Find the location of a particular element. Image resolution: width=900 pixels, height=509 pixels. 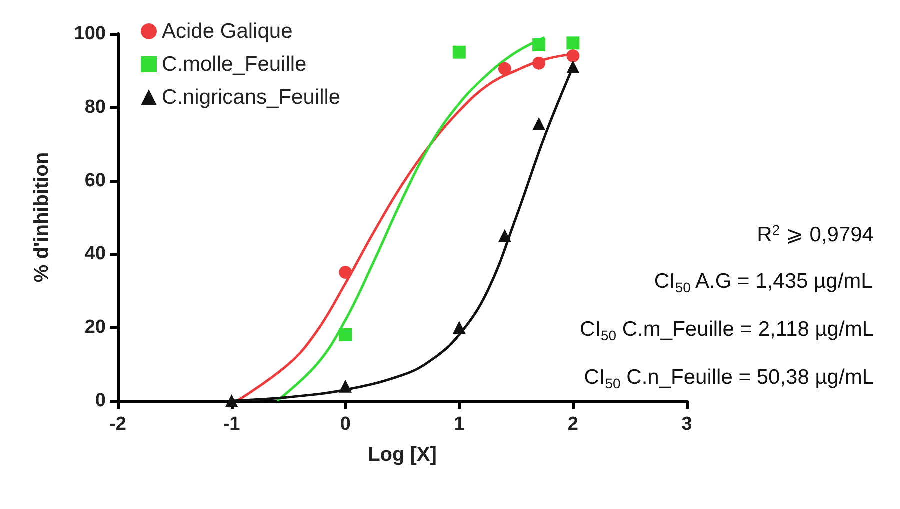

x-tick-label: 3 is located at coordinates (687, 424).